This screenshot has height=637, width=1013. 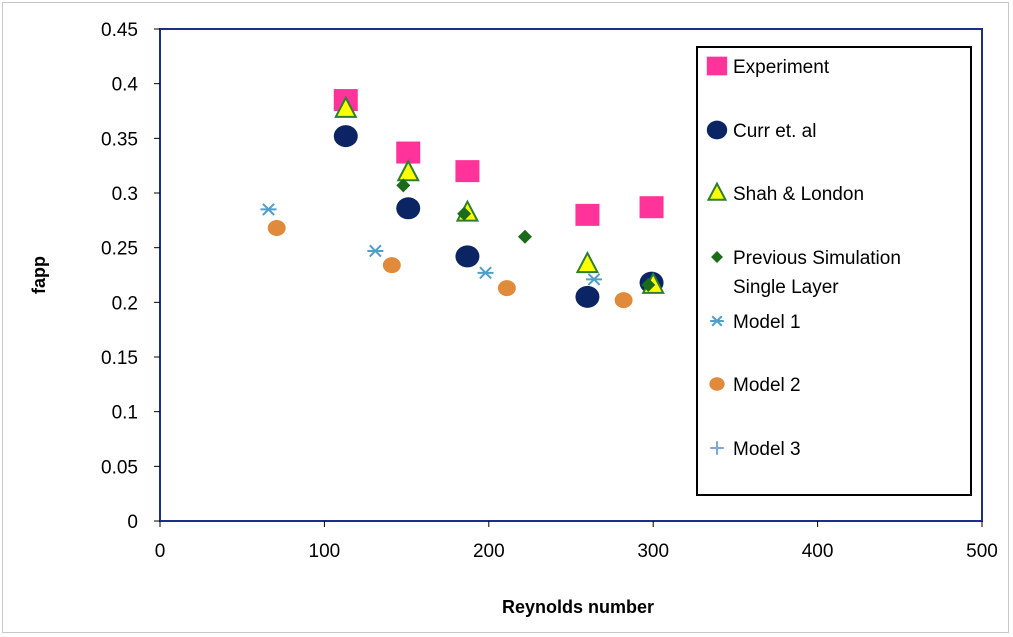 What do you see at coordinates (125, 194) in the screenshot?
I see `y-tick-label: 0.3` at bounding box center [125, 194].